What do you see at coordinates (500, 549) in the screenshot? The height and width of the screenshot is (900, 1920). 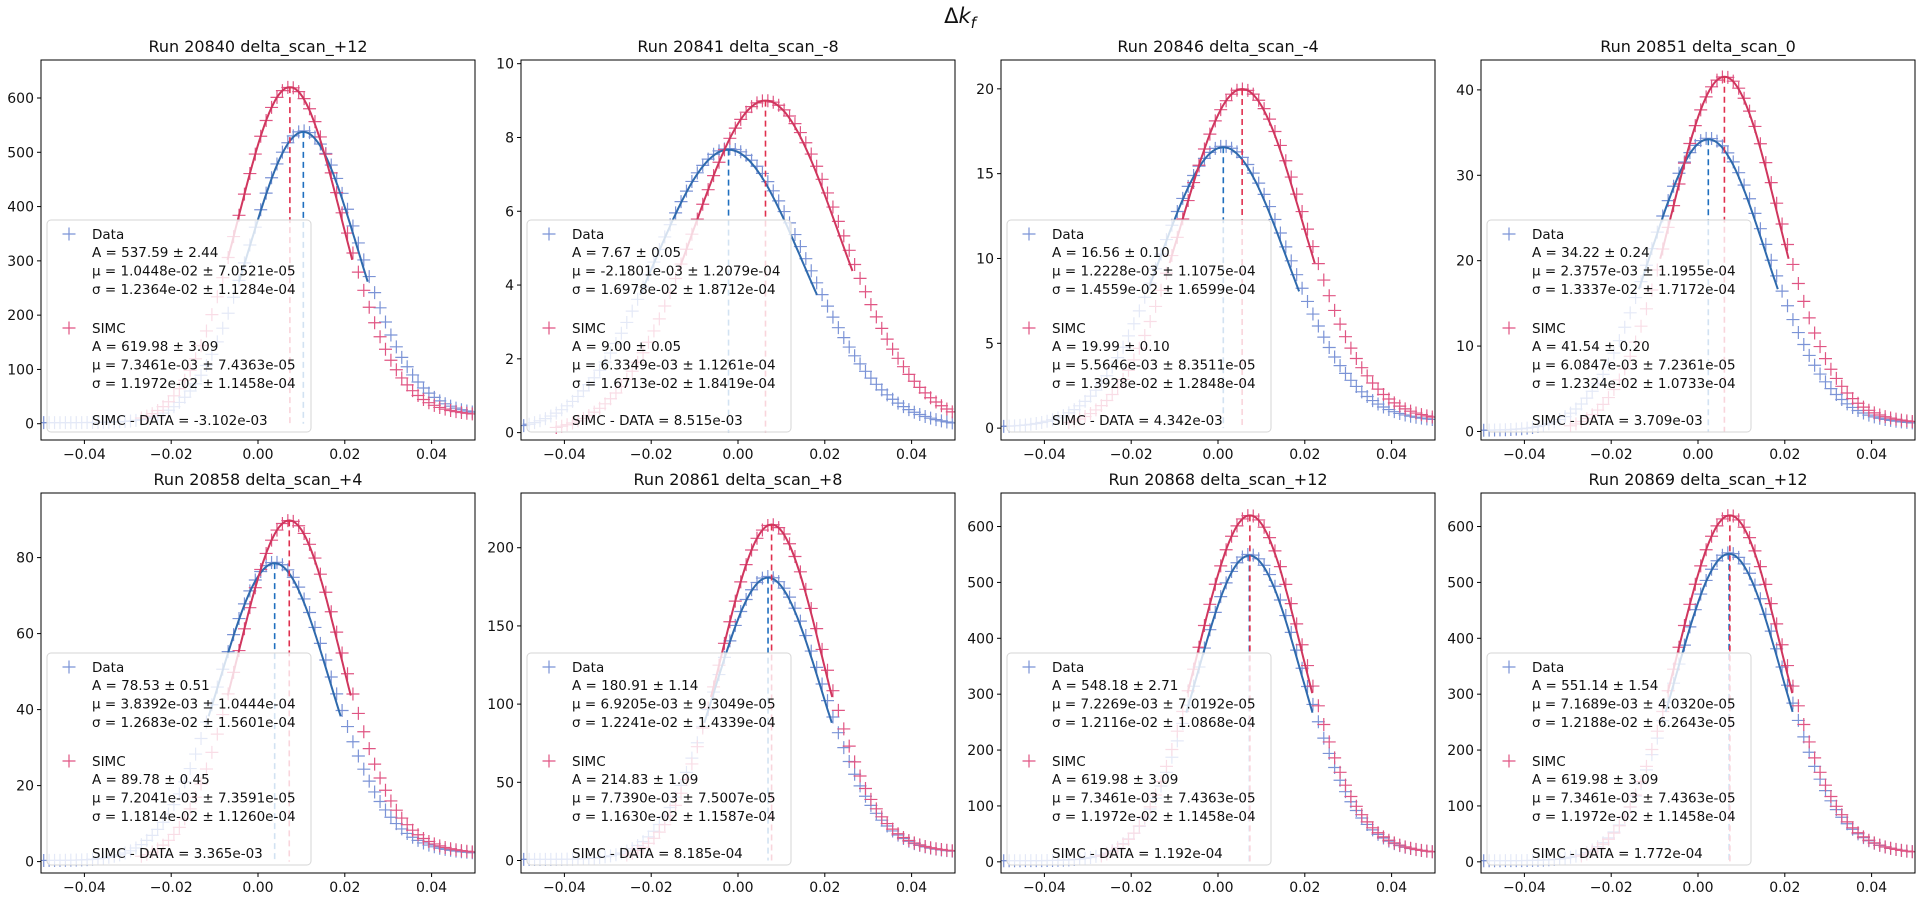 I see `y-tick-label: 200` at bounding box center [500, 549].